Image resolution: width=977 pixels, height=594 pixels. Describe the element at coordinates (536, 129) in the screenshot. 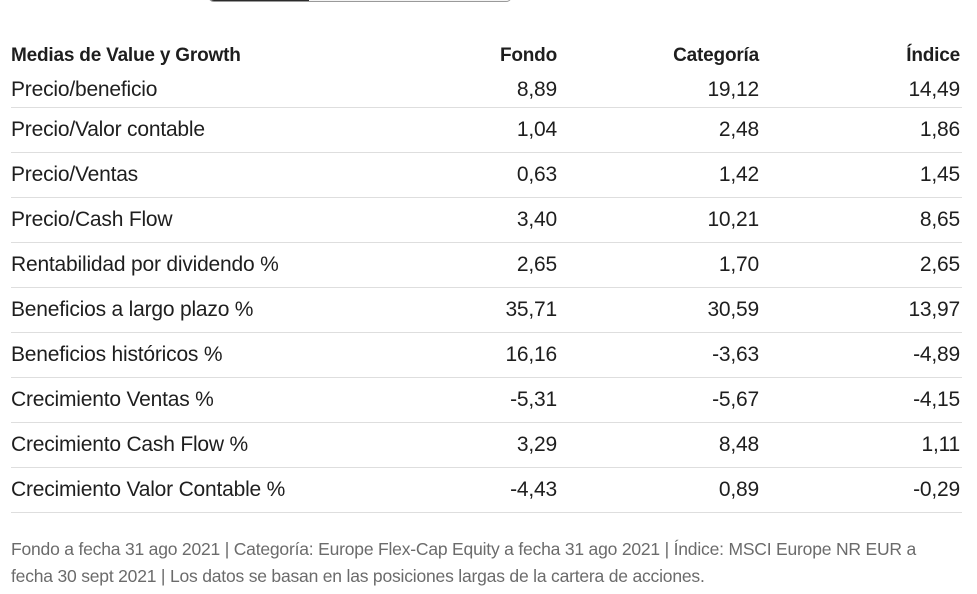

I see `cell-fondo: 1,04` at that location.